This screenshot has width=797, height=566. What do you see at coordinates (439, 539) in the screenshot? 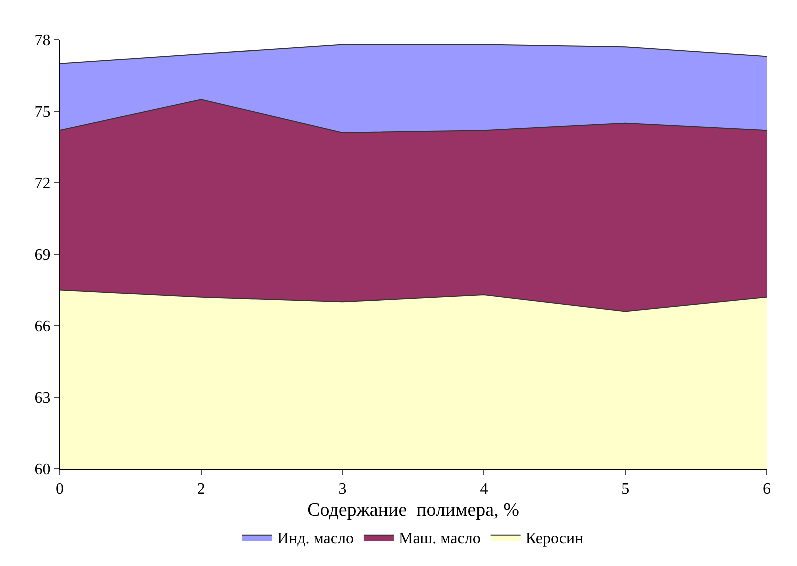
I see `legend-label: Маш. масло` at bounding box center [439, 539].